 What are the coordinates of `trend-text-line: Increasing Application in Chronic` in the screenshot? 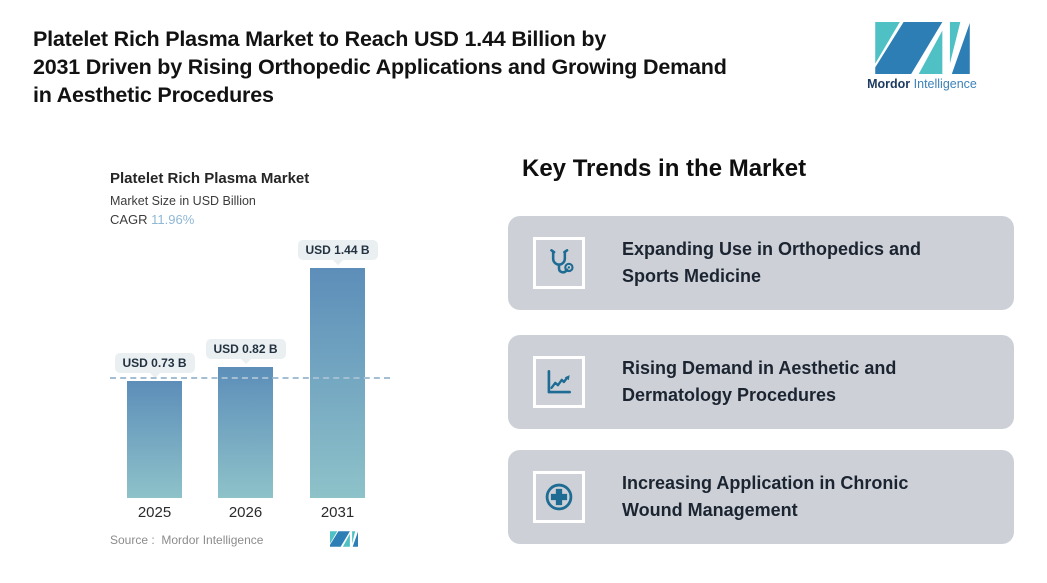 It's located at (765, 482).